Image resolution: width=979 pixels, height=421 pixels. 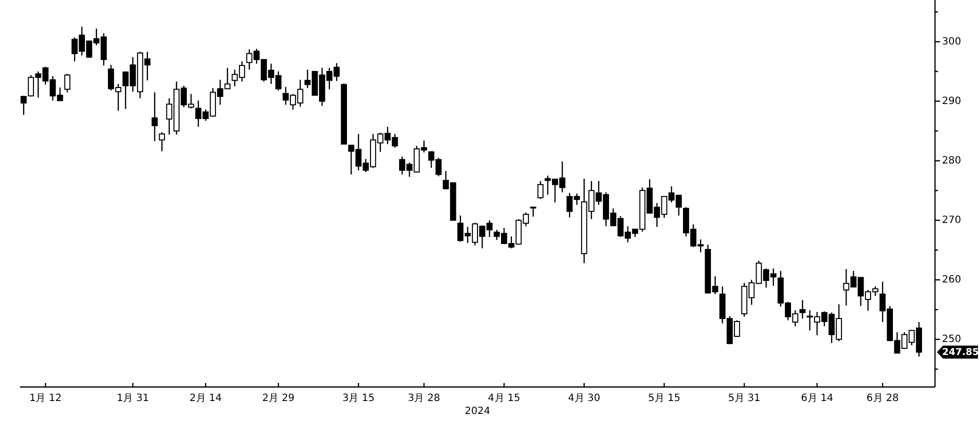 I want to click on x-tick-label: 2月 29, so click(x=278, y=398).